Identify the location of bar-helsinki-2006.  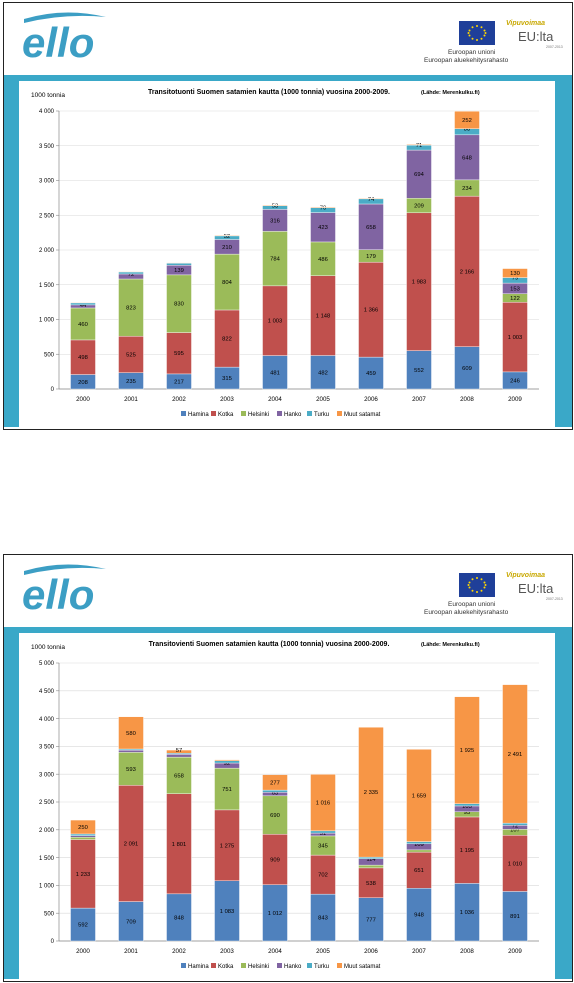
(371, 866).